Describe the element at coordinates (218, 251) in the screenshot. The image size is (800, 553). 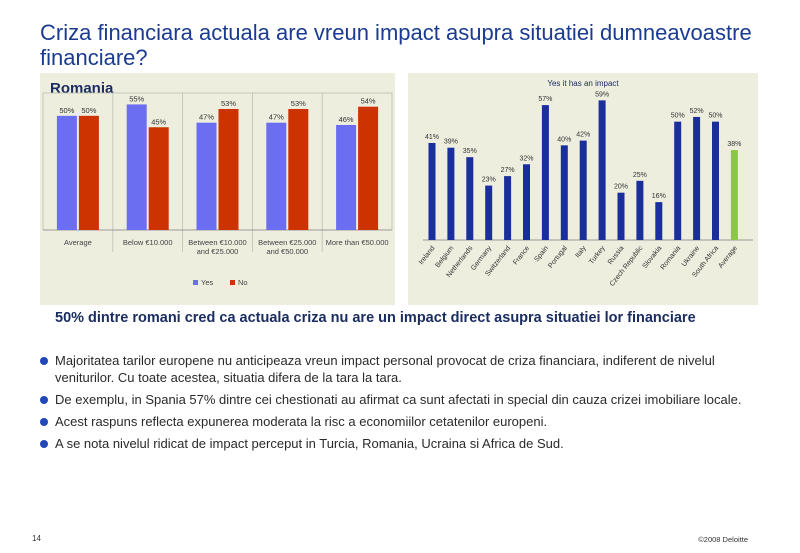
I see `category-label: and €25.000` at that location.